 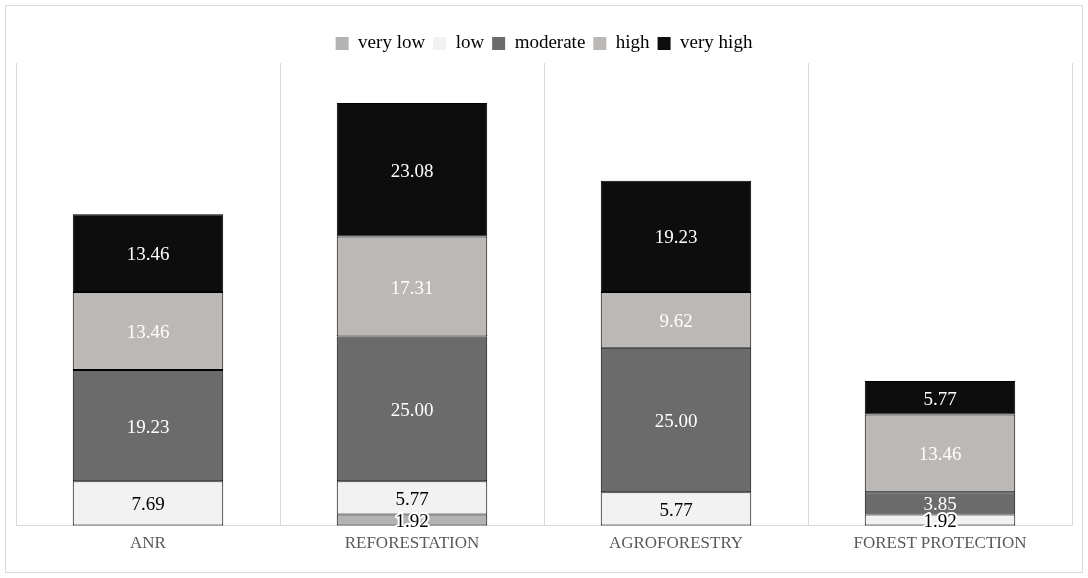 I want to click on data-label: 7.69, so click(x=148, y=504).